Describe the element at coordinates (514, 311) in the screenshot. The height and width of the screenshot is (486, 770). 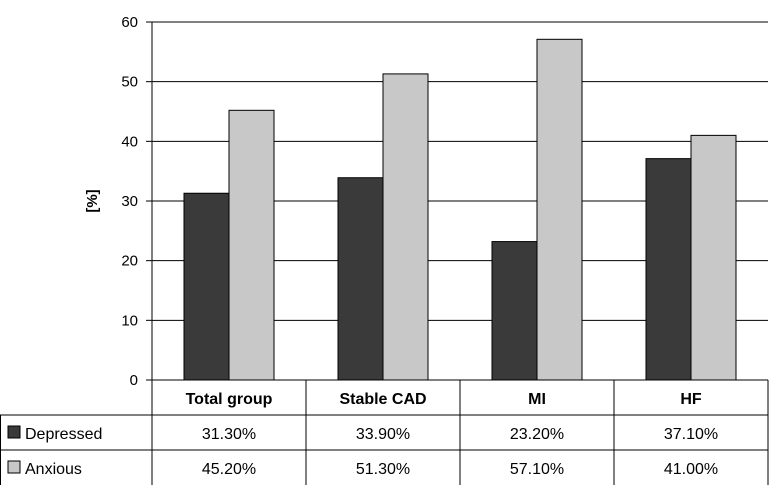
I see `bar-depressed-mi` at that location.